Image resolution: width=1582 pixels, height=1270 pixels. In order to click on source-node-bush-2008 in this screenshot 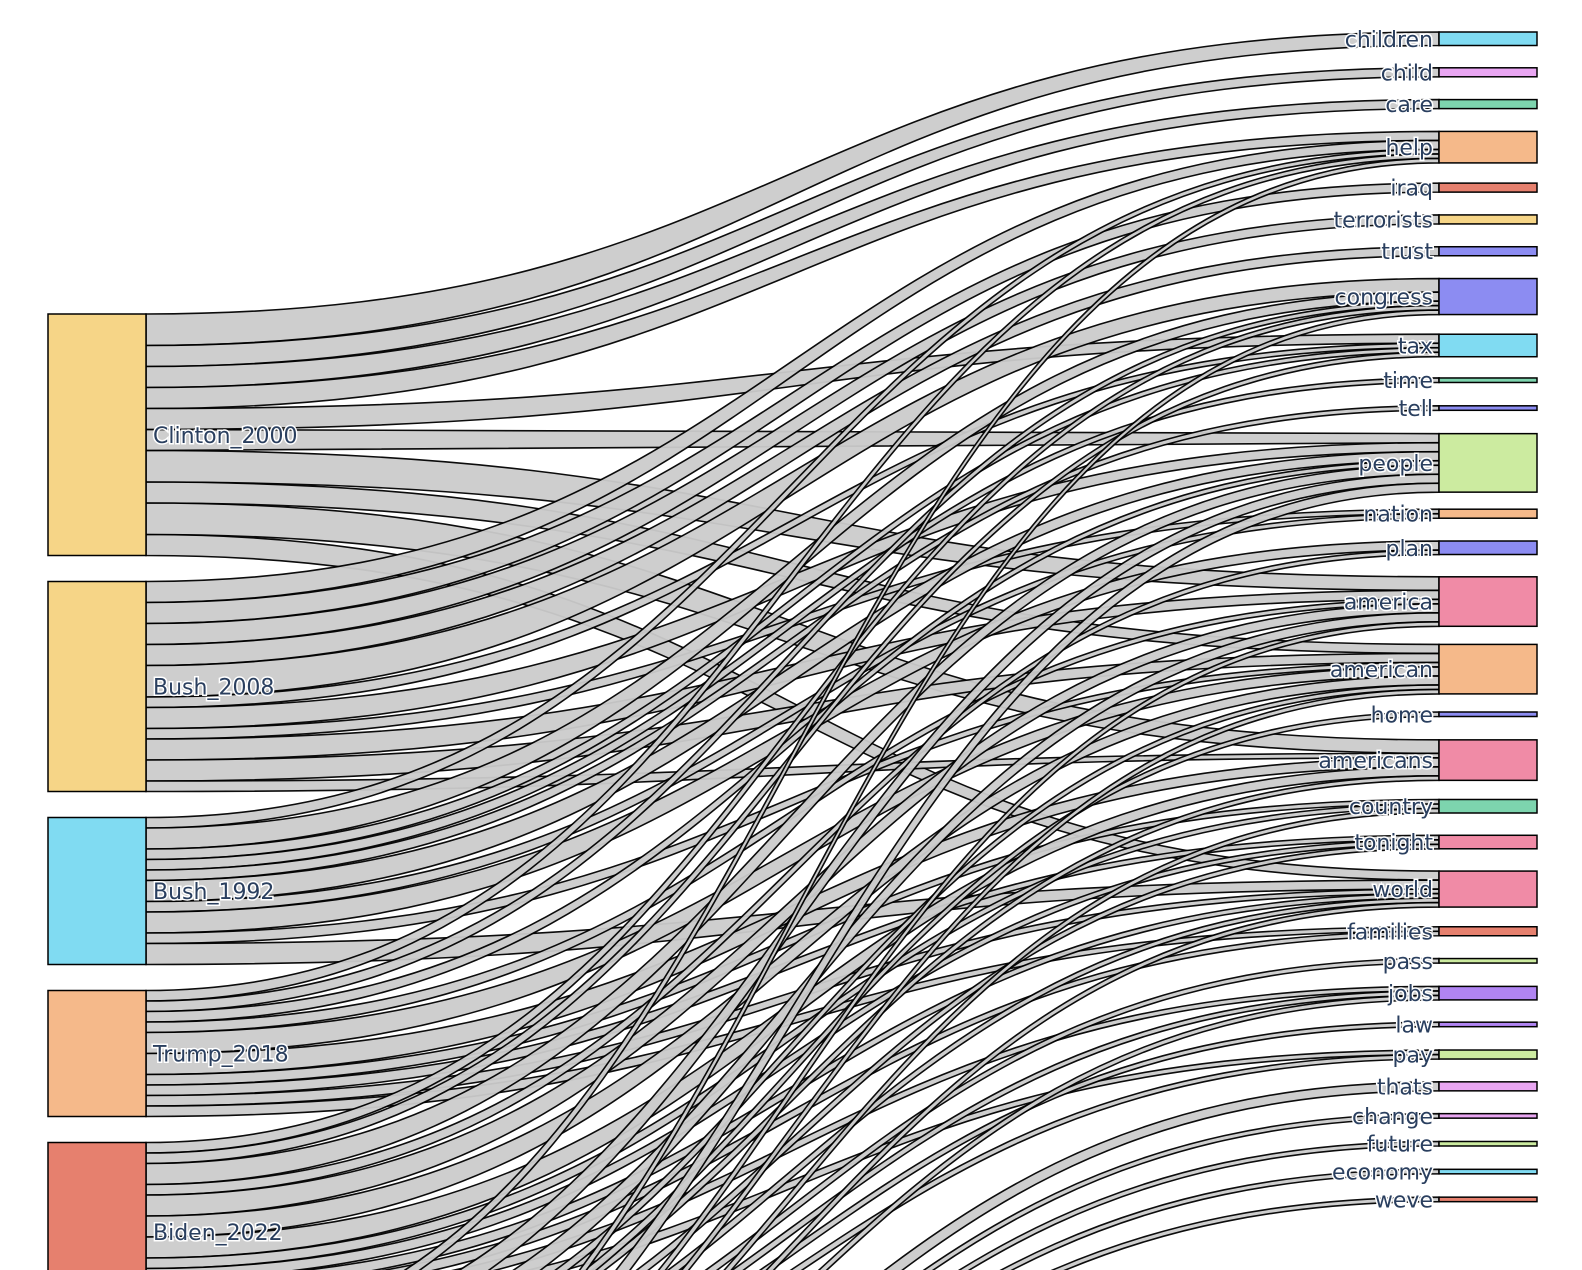, I will do `click(97, 686)`.